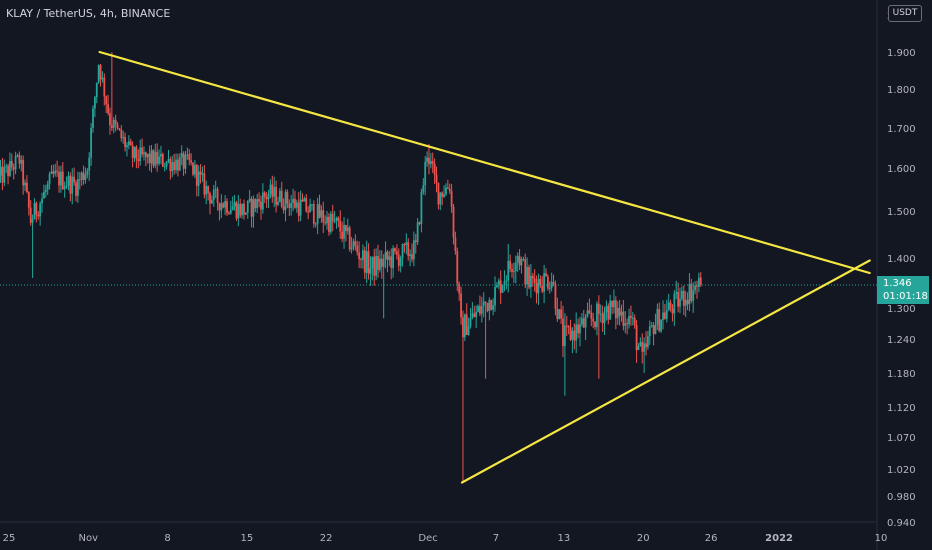 The width and height of the screenshot is (932, 550). What do you see at coordinates (711, 538) in the screenshot?
I see `time-tick-label: 26` at bounding box center [711, 538].